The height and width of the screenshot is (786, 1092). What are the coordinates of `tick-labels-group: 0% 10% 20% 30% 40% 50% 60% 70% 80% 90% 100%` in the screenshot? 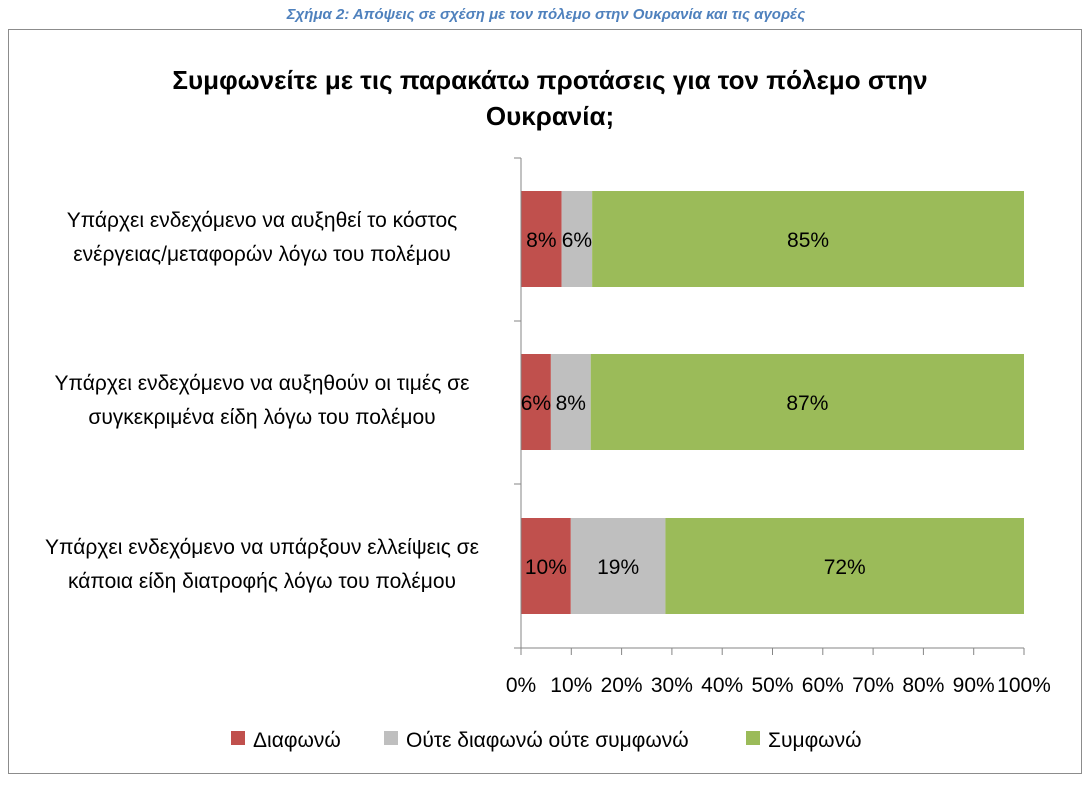 It's located at (778, 685).